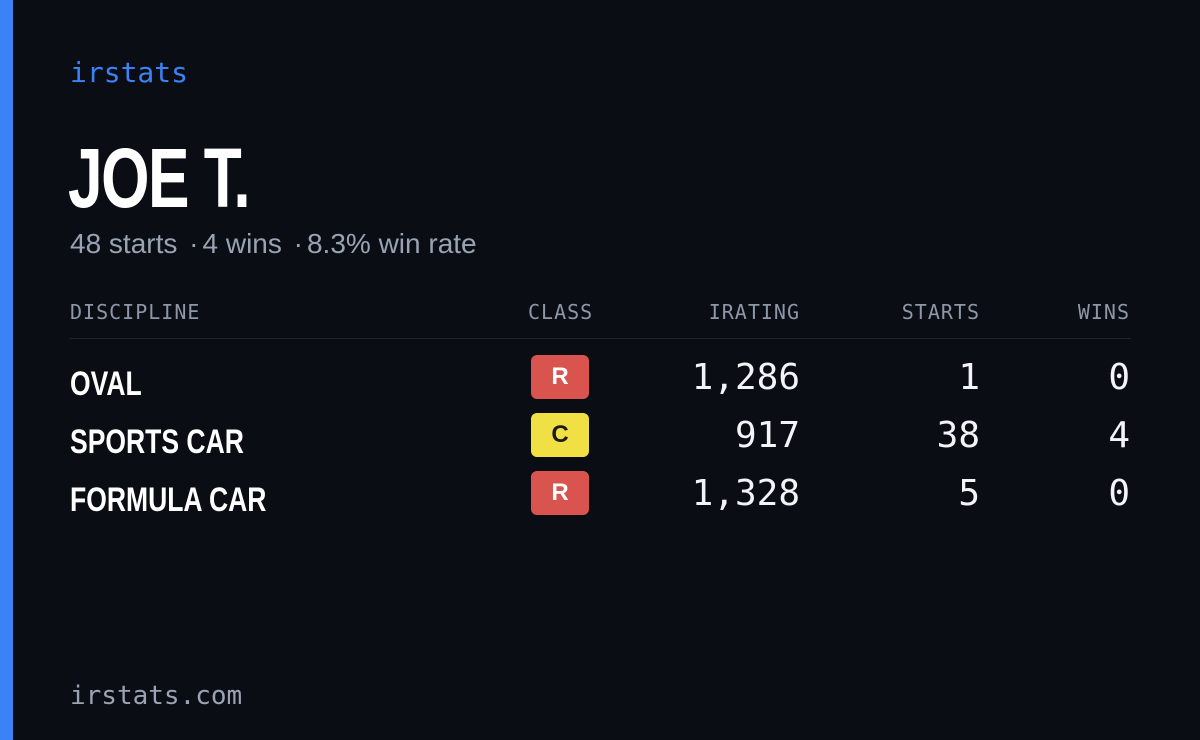 Image resolution: width=1200 pixels, height=740 pixels. I want to click on header-class: CLASS, so click(561, 312).